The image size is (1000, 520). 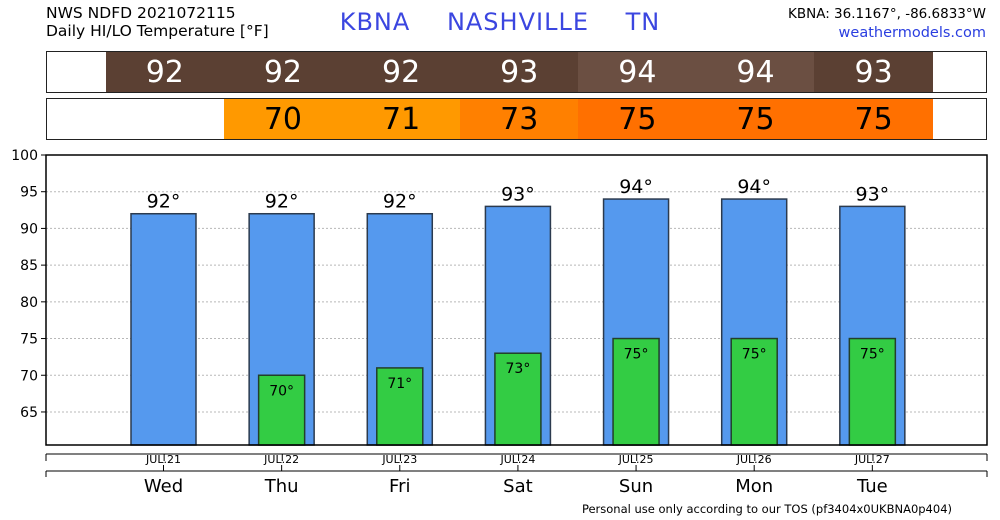 I want to click on high-cell-mon: 94, so click(x=755, y=72).